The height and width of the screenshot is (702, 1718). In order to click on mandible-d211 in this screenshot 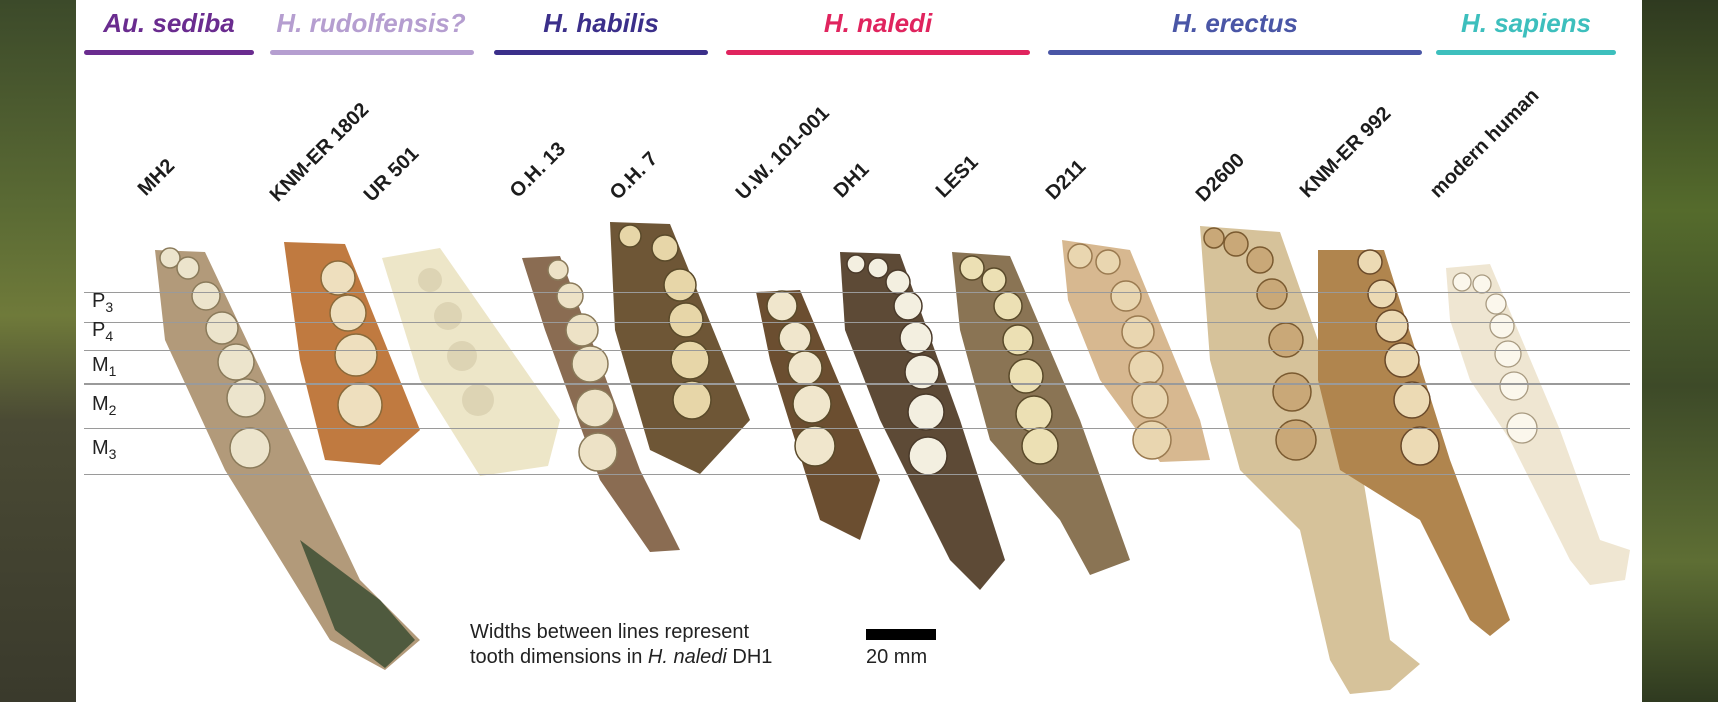, I will do `click(1136, 351)`.